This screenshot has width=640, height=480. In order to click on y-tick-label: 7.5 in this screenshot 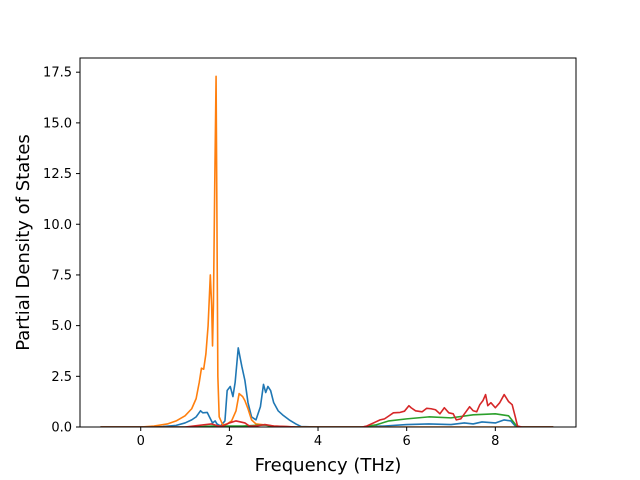, I will do `click(61, 275)`.